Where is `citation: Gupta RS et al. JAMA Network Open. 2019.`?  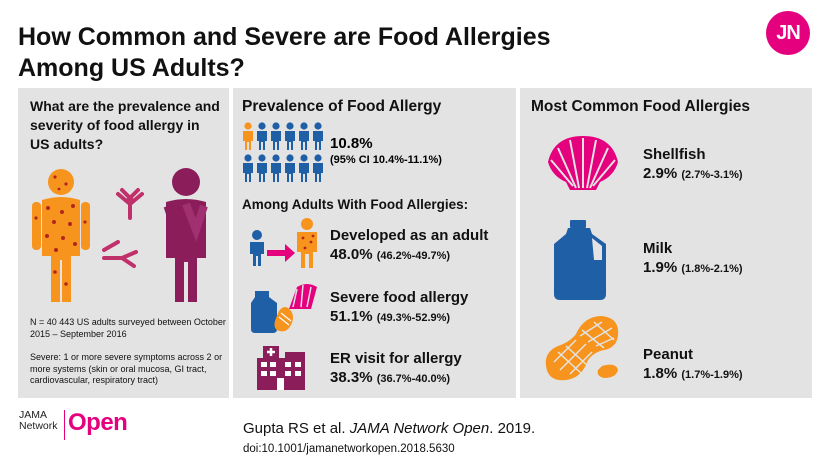 citation: Gupta RS et al. JAMA Network Open. 2019. is located at coordinates (389, 428).